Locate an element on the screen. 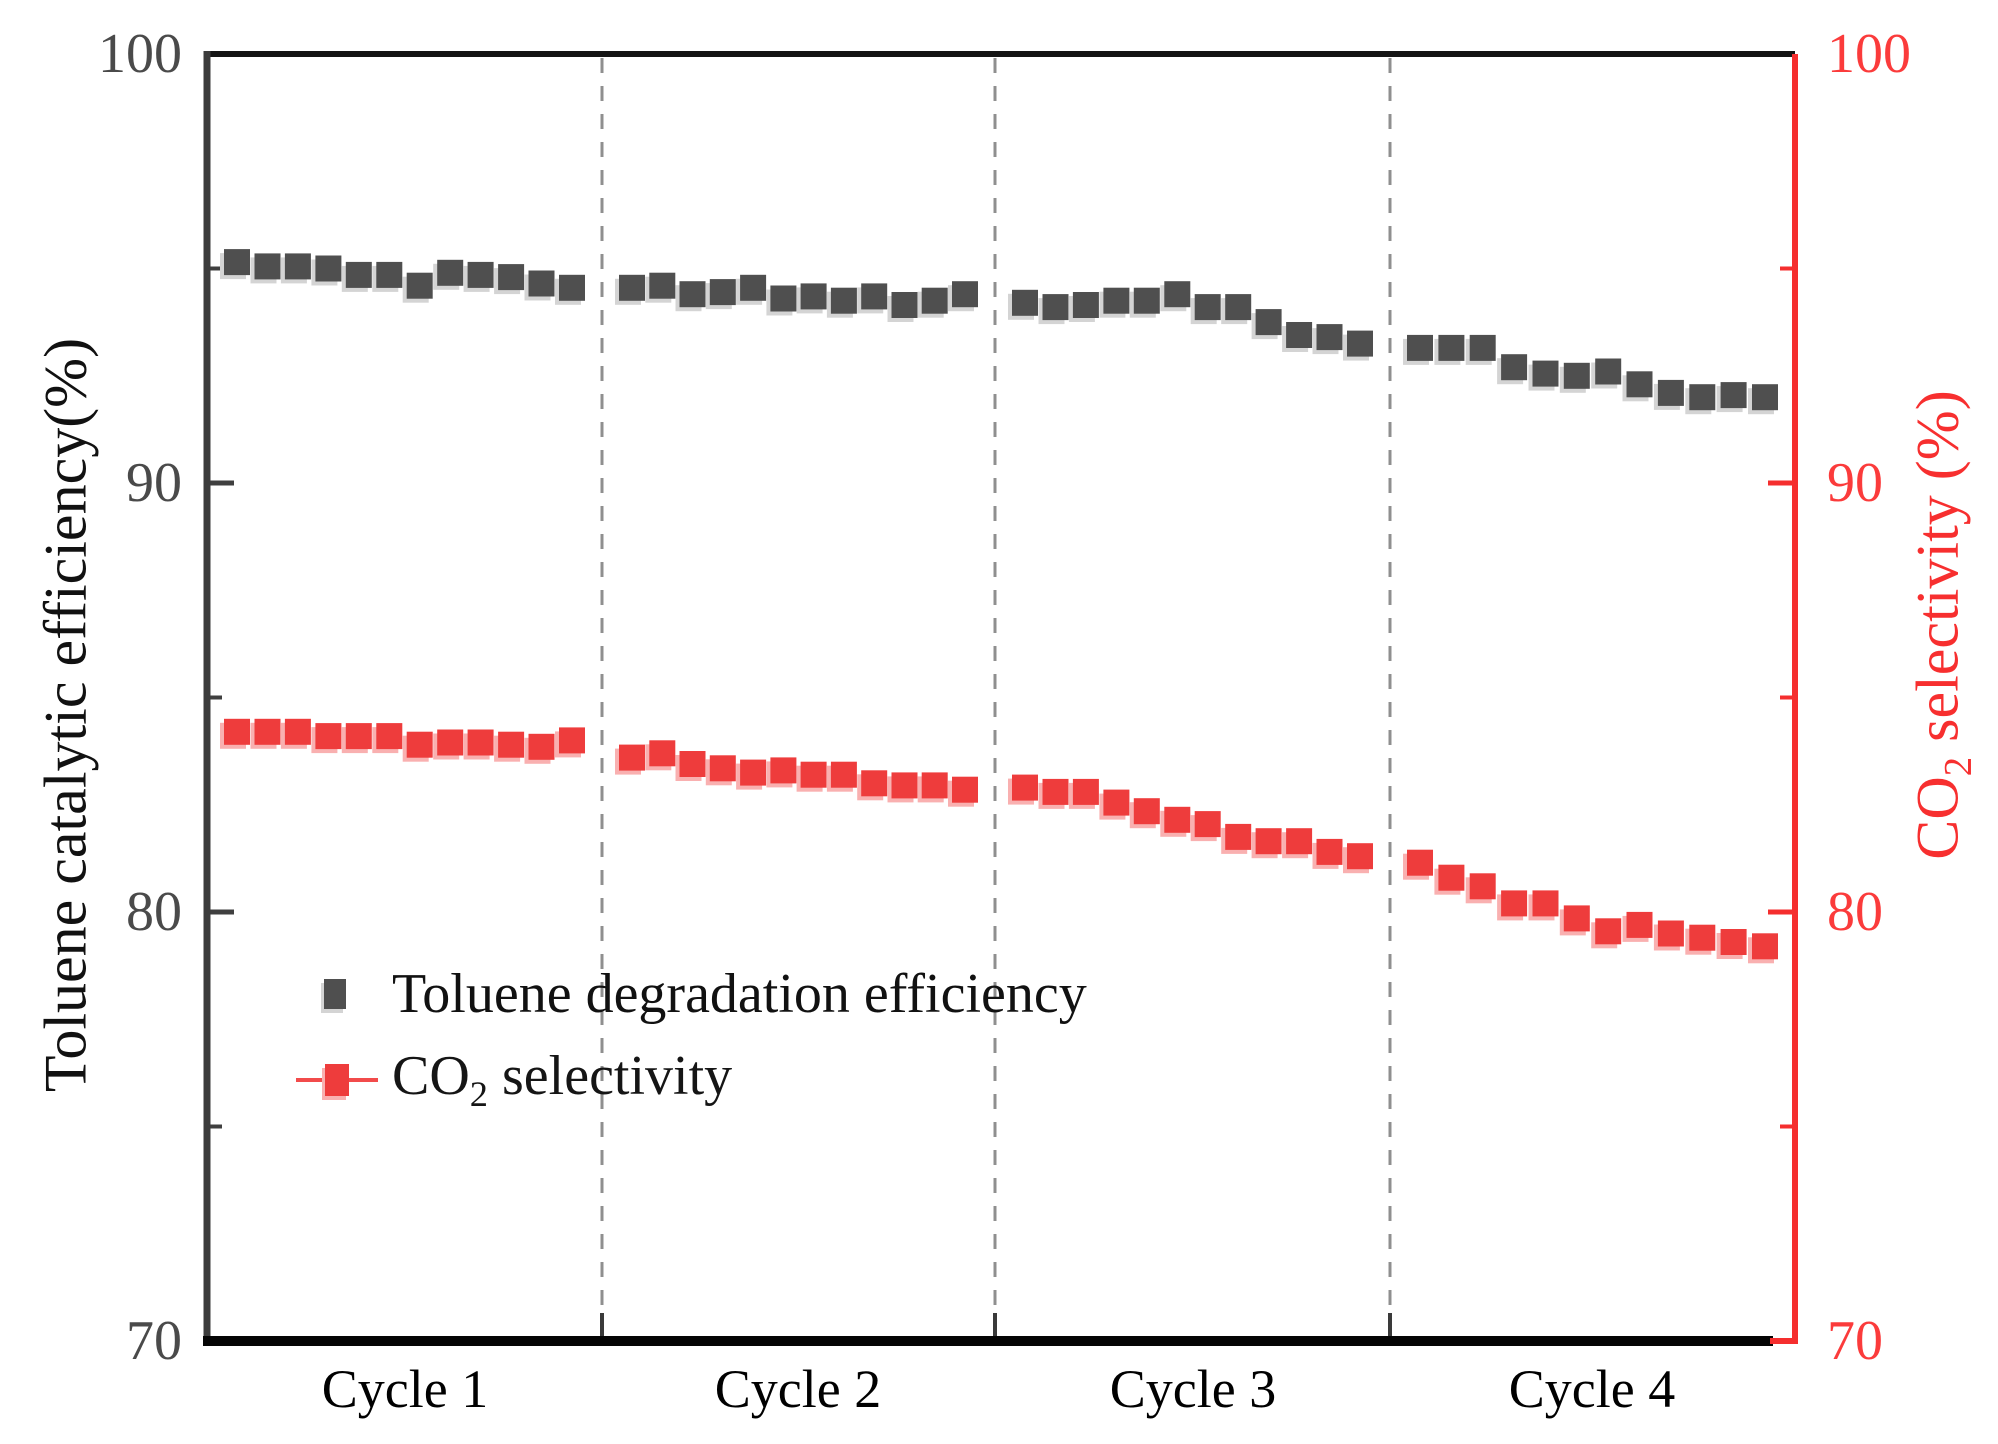 The image size is (1998, 1444). right-tick-label-80: 80 is located at coordinates (1855, 912).